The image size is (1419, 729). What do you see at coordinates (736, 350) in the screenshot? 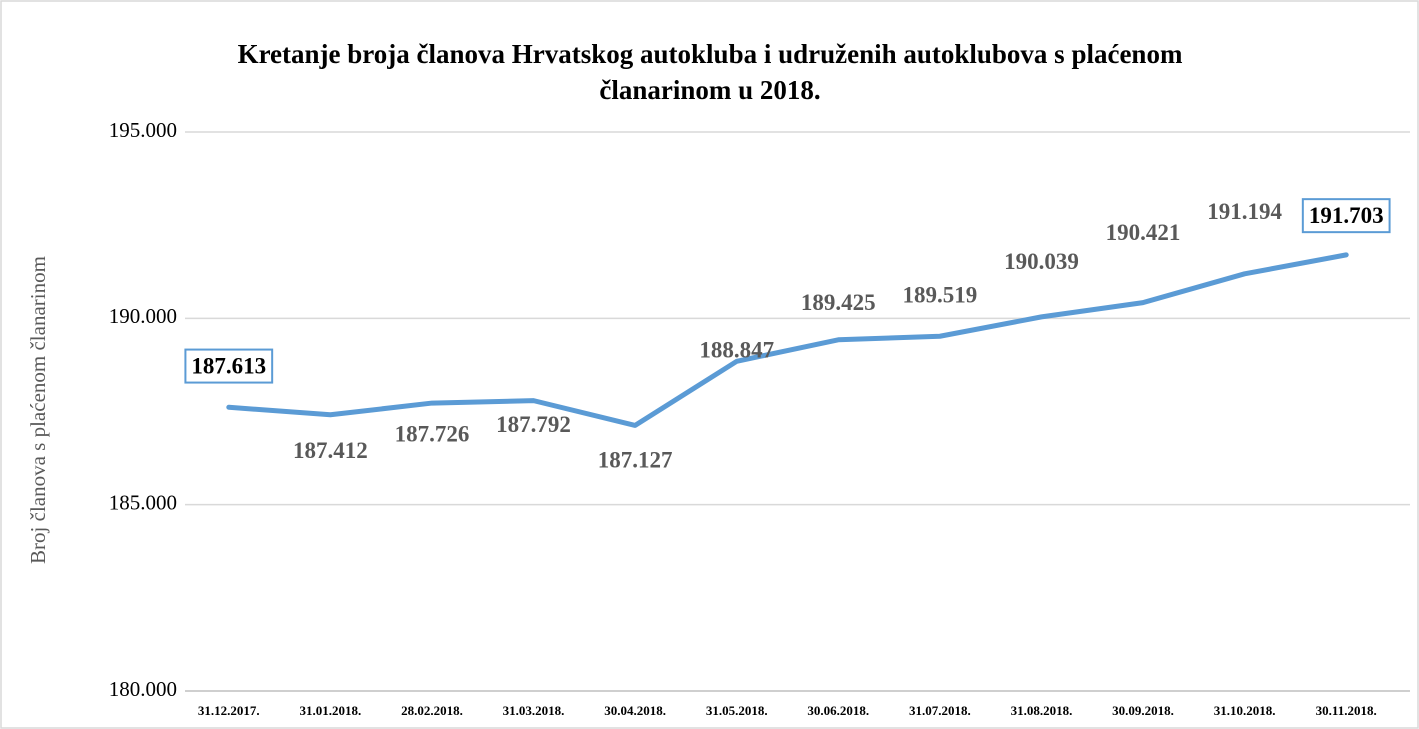
I see `data-label: 188.847` at bounding box center [736, 350].